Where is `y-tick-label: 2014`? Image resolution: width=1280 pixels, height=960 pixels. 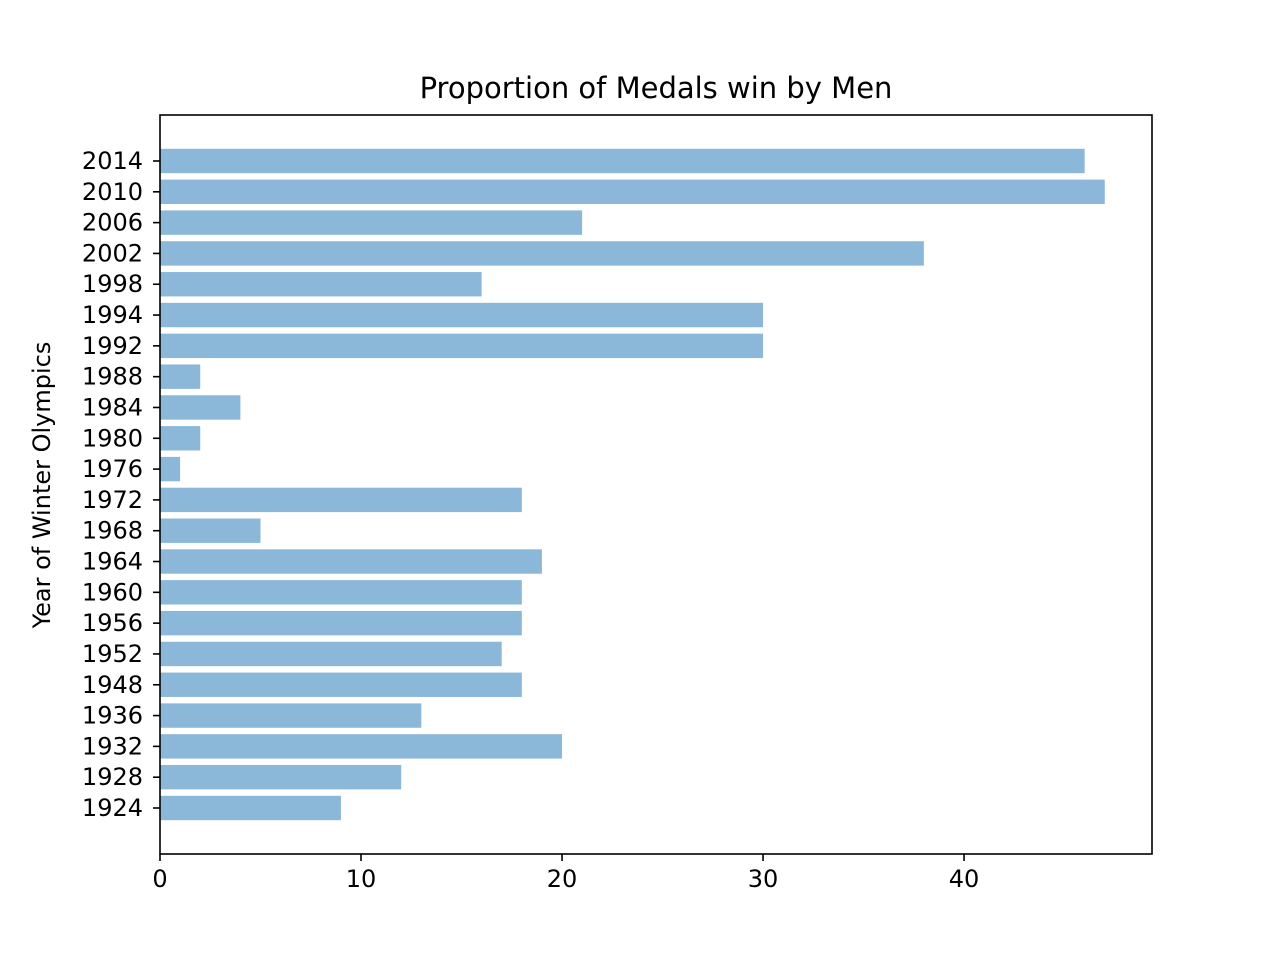 y-tick-label: 2014 is located at coordinates (112, 161).